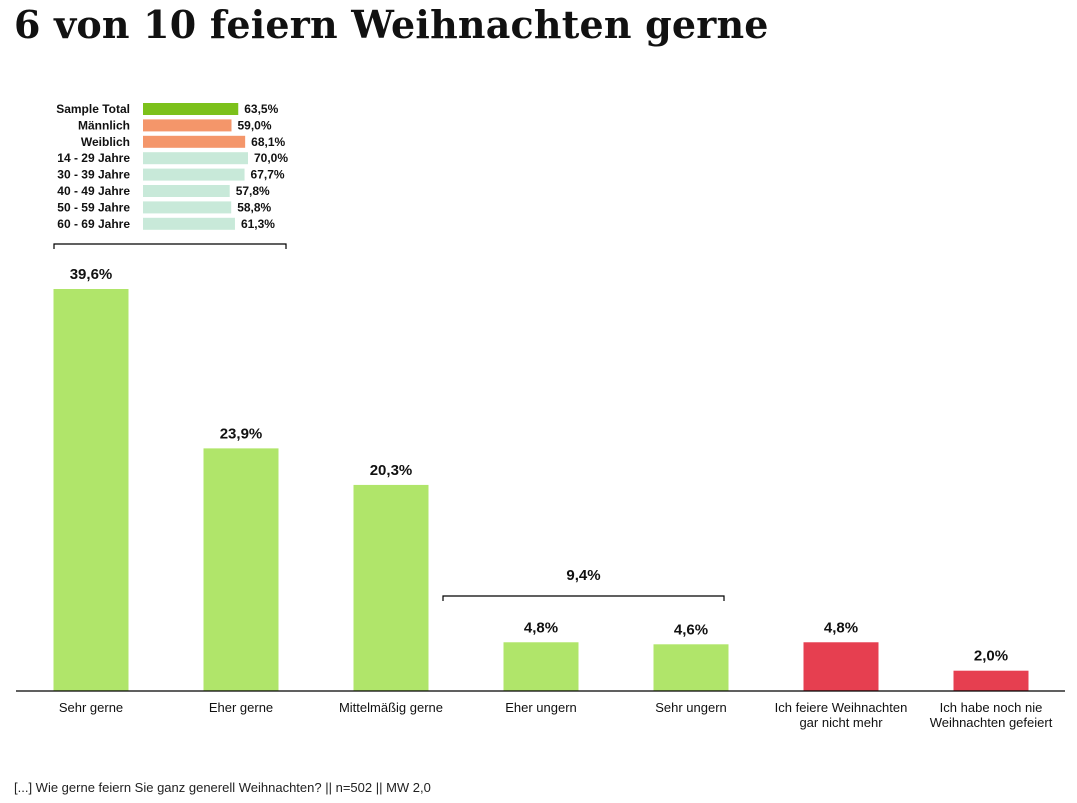 Image resolution: width=1077 pixels, height=803 pixels. Describe the element at coordinates (91, 707) in the screenshot. I see `category-label-sehr-gerne: Sehr gerne` at that location.